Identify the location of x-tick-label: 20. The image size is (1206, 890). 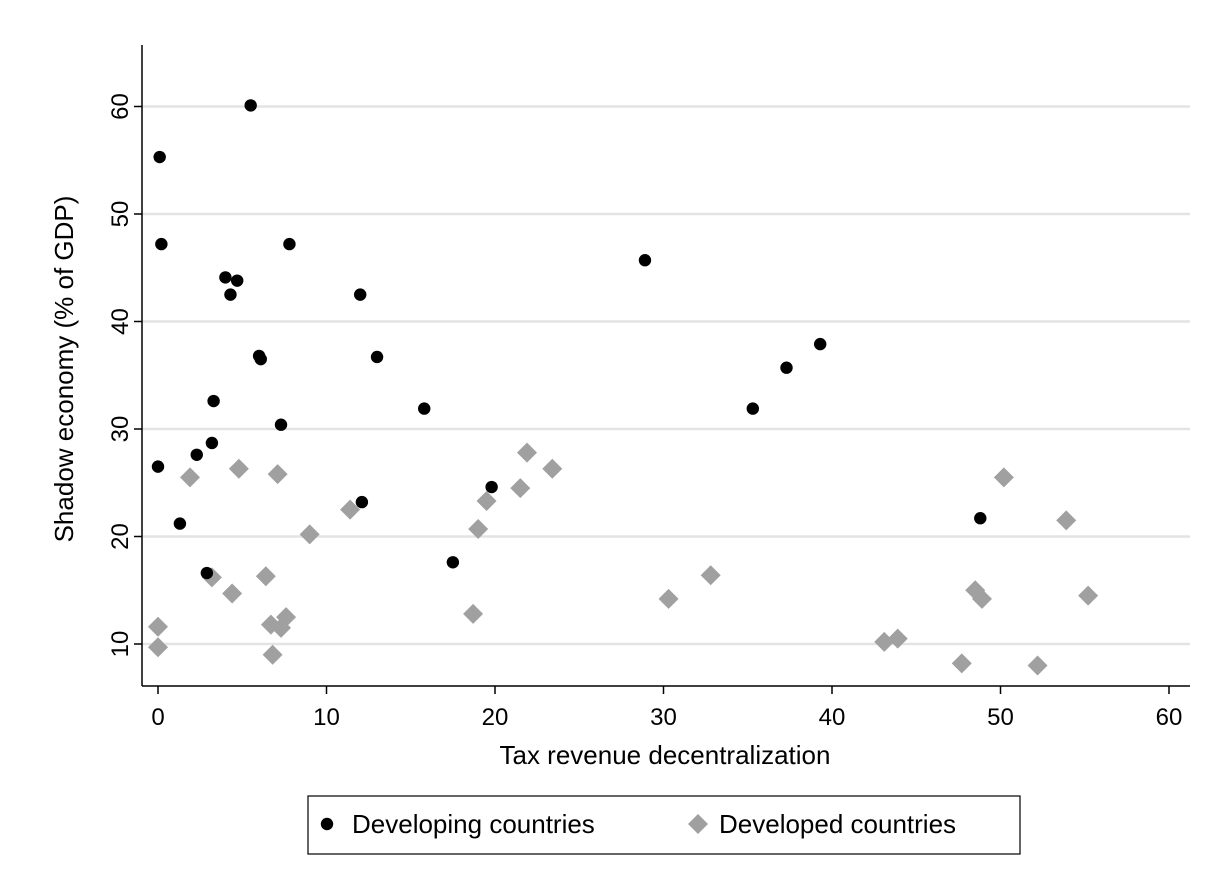
(495, 717).